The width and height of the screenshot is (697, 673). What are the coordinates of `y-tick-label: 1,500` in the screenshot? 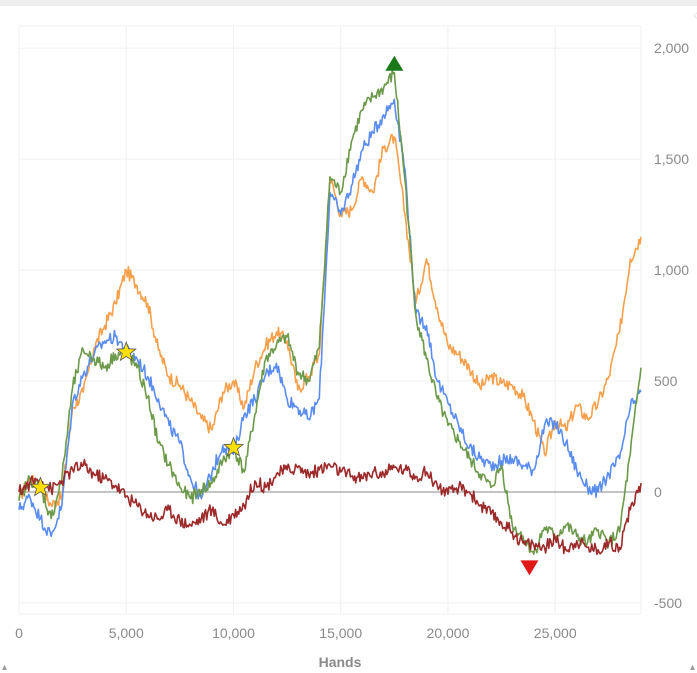 It's located at (671, 159).